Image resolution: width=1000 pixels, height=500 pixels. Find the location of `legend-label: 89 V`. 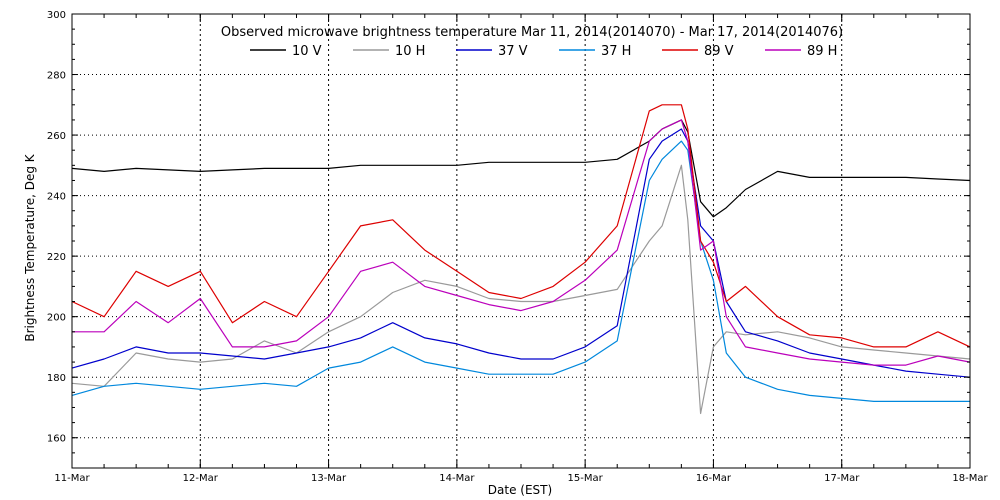

legend-label: 89 V is located at coordinates (719, 51).